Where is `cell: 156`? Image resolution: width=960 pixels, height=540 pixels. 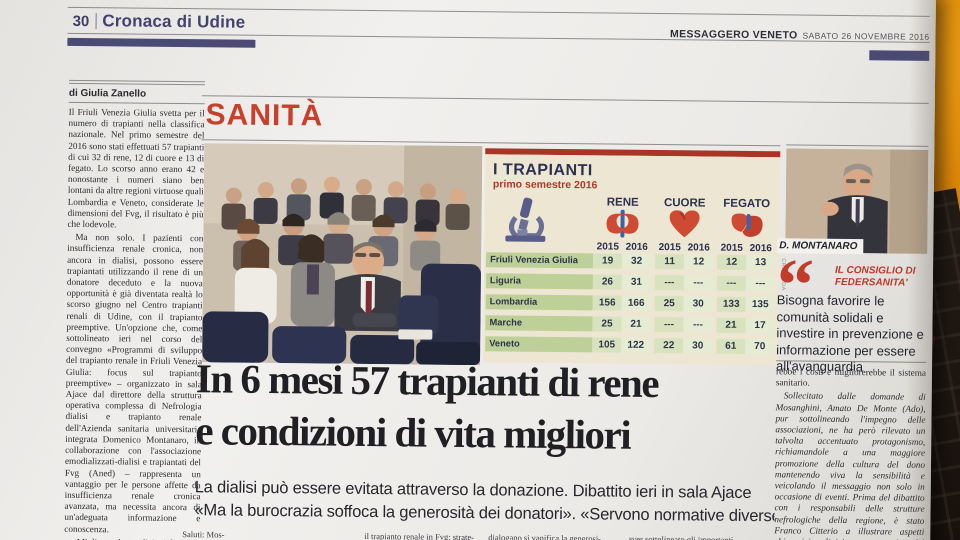
cell: 156 is located at coordinates (607, 303).